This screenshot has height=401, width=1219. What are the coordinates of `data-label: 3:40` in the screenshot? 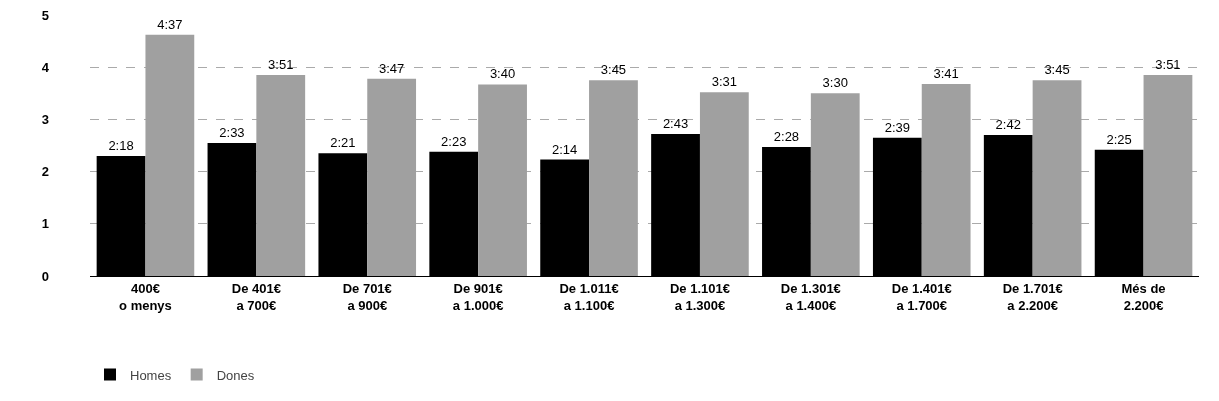 It's located at (502, 74).